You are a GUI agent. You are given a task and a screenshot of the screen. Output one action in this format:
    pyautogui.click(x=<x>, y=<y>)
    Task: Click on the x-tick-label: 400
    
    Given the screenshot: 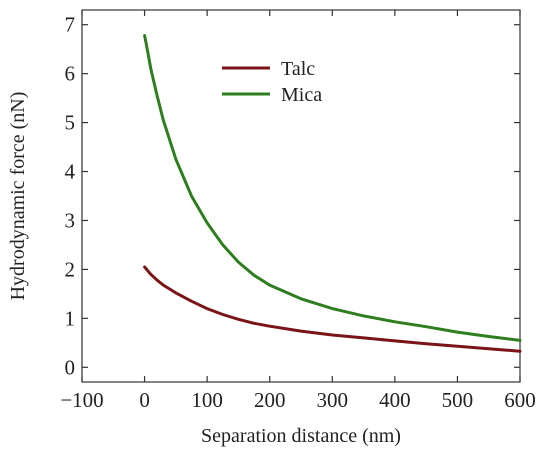 What is the action you would take?
    pyautogui.click(x=395, y=400)
    